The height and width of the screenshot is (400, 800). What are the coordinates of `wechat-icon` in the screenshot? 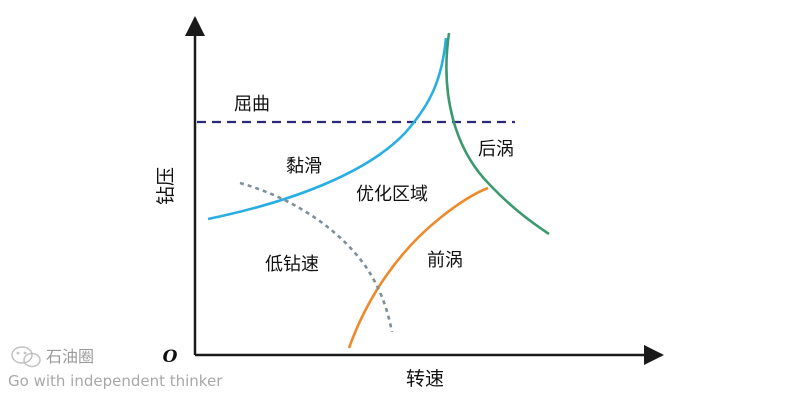 It's located at (26, 357).